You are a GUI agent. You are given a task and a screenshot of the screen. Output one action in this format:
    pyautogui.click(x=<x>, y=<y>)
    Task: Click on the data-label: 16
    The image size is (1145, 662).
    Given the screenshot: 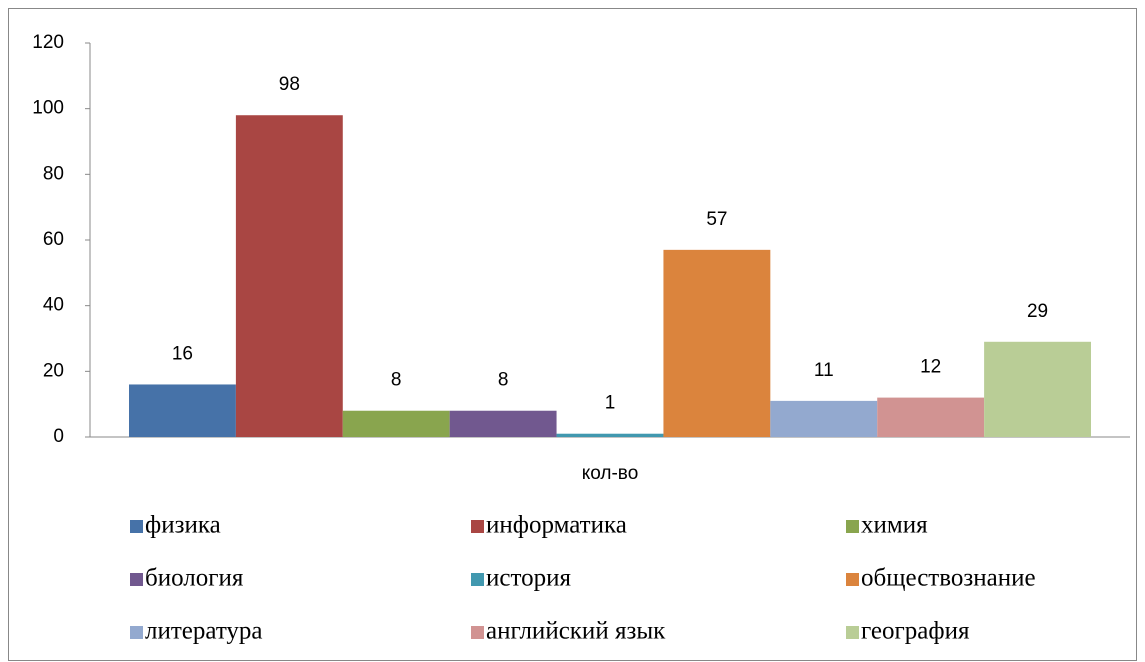 What is the action you would take?
    pyautogui.click(x=182, y=353)
    